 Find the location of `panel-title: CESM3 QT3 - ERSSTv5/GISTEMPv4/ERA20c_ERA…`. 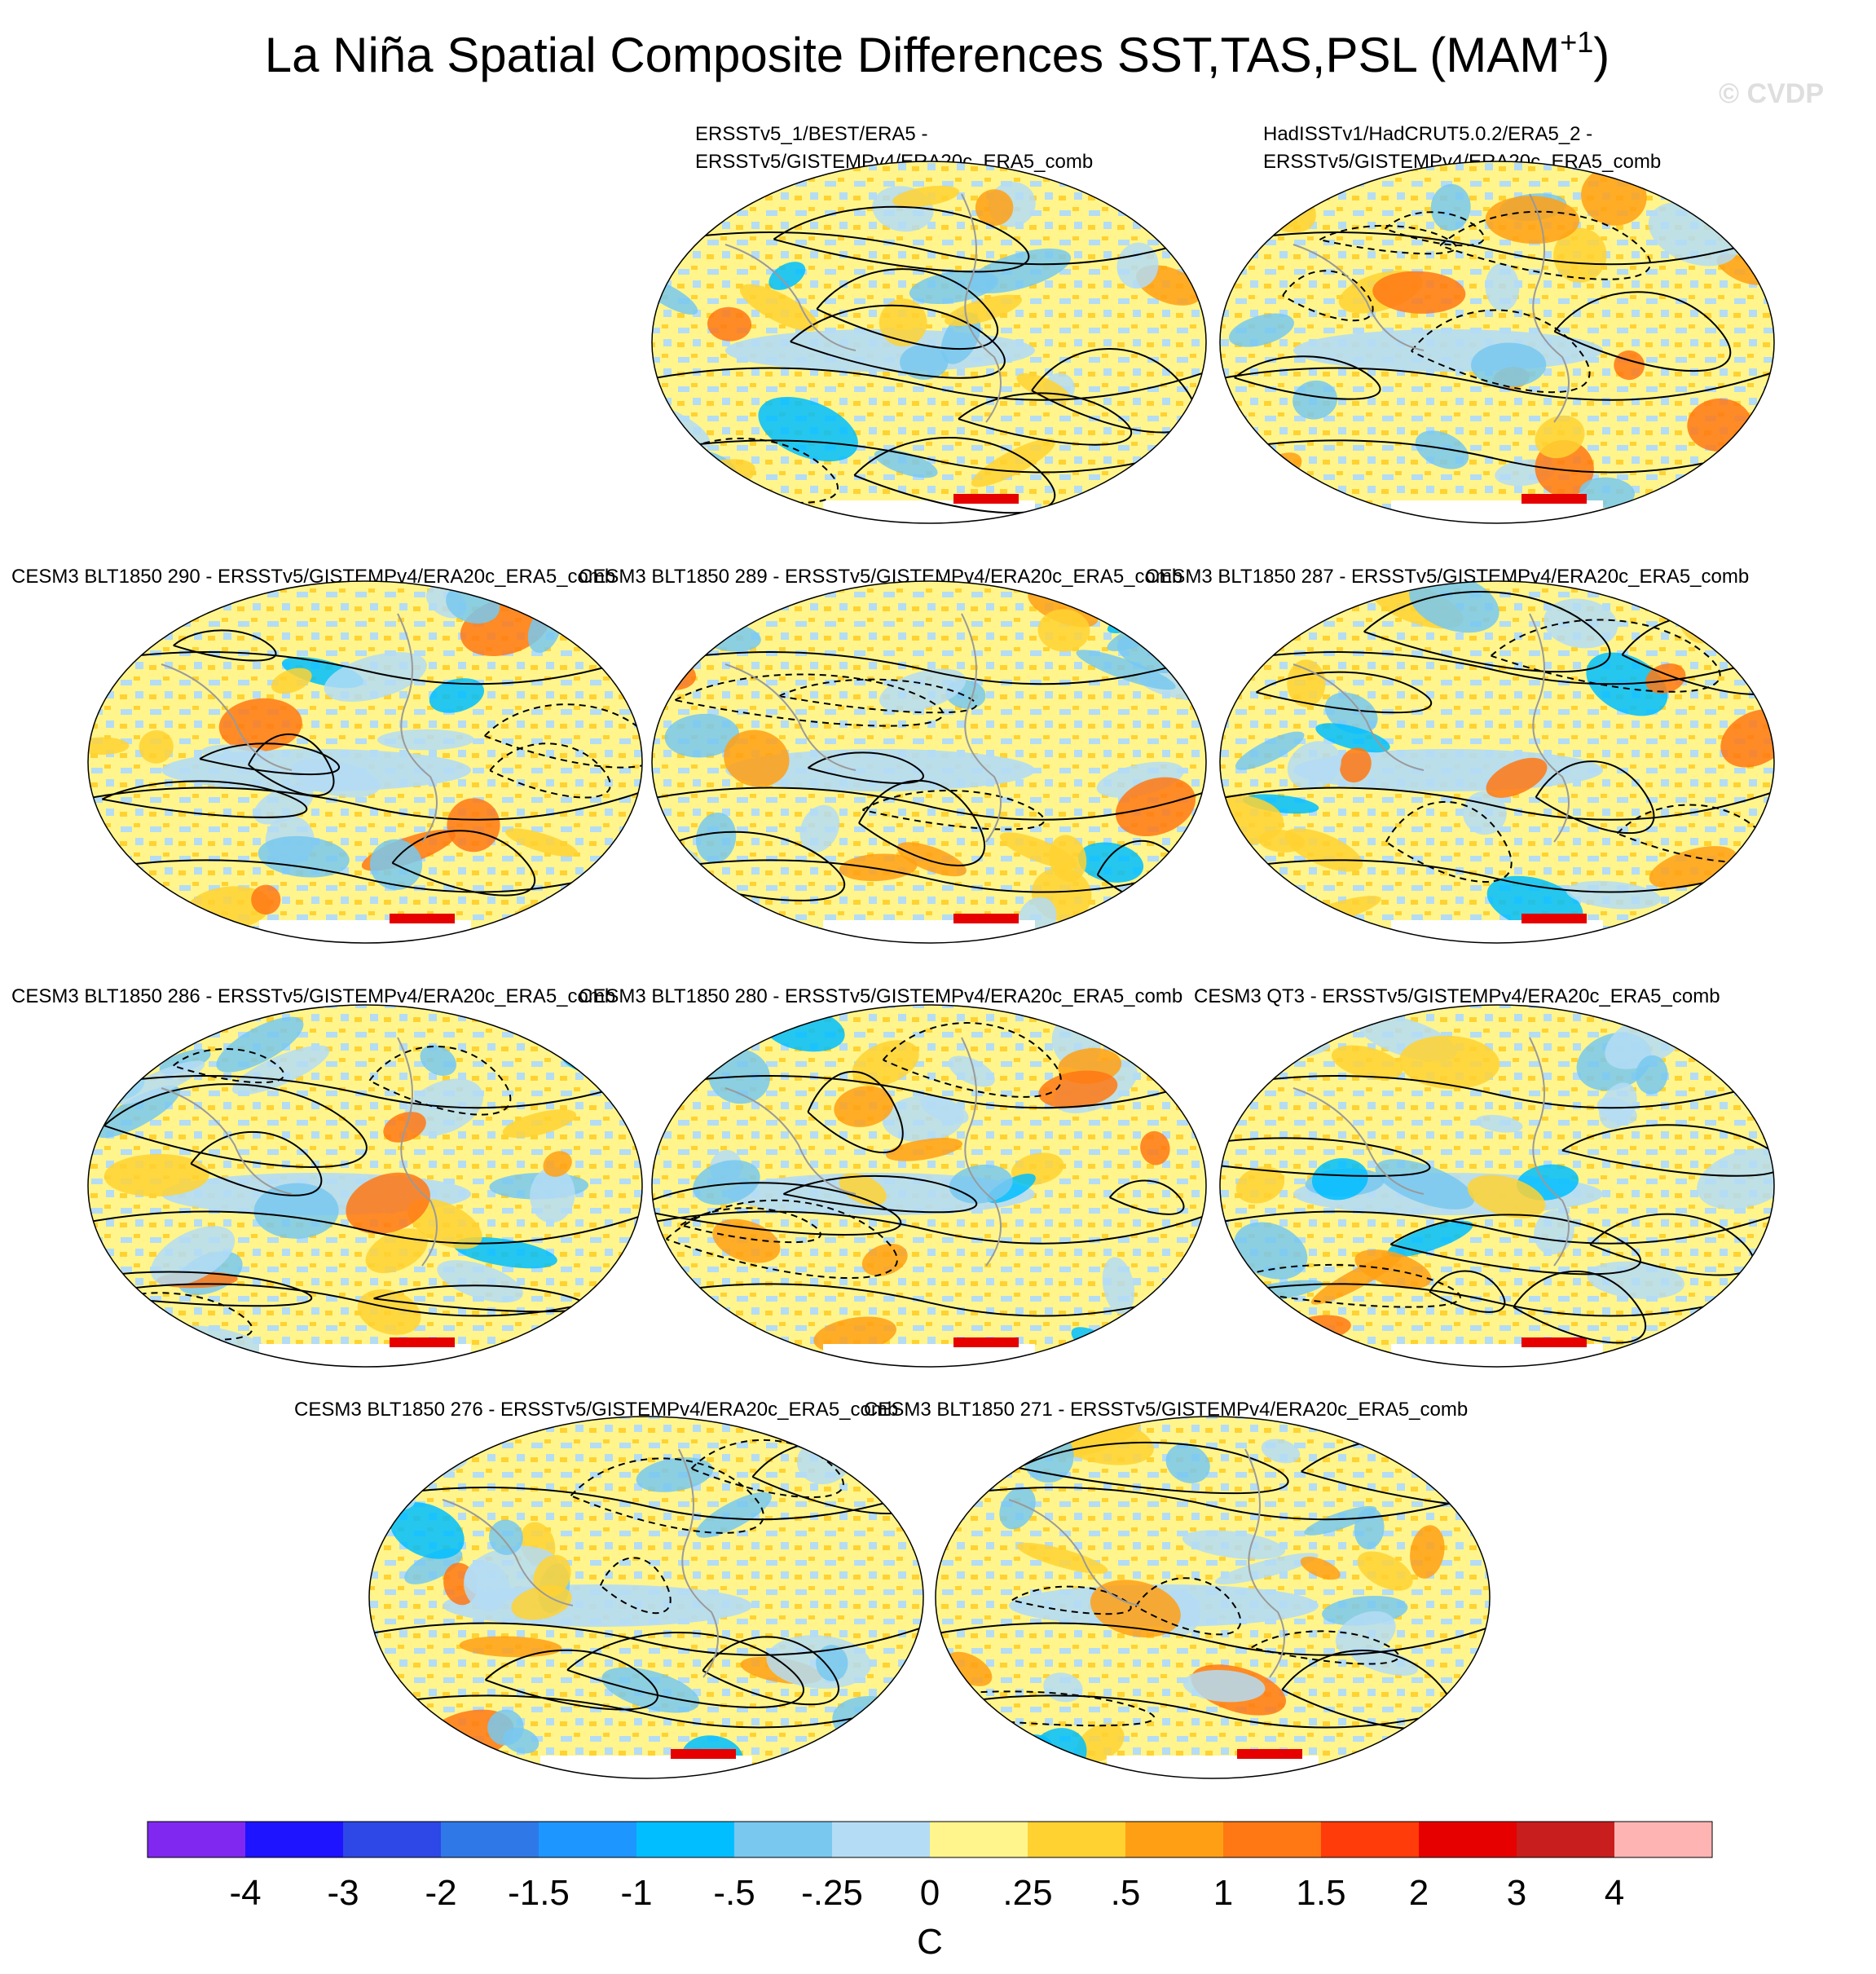

panel-title: CESM3 QT3 - ERSSTv5/GISTEMPv4/ERA20c_ERA… is located at coordinates (1457, 996).